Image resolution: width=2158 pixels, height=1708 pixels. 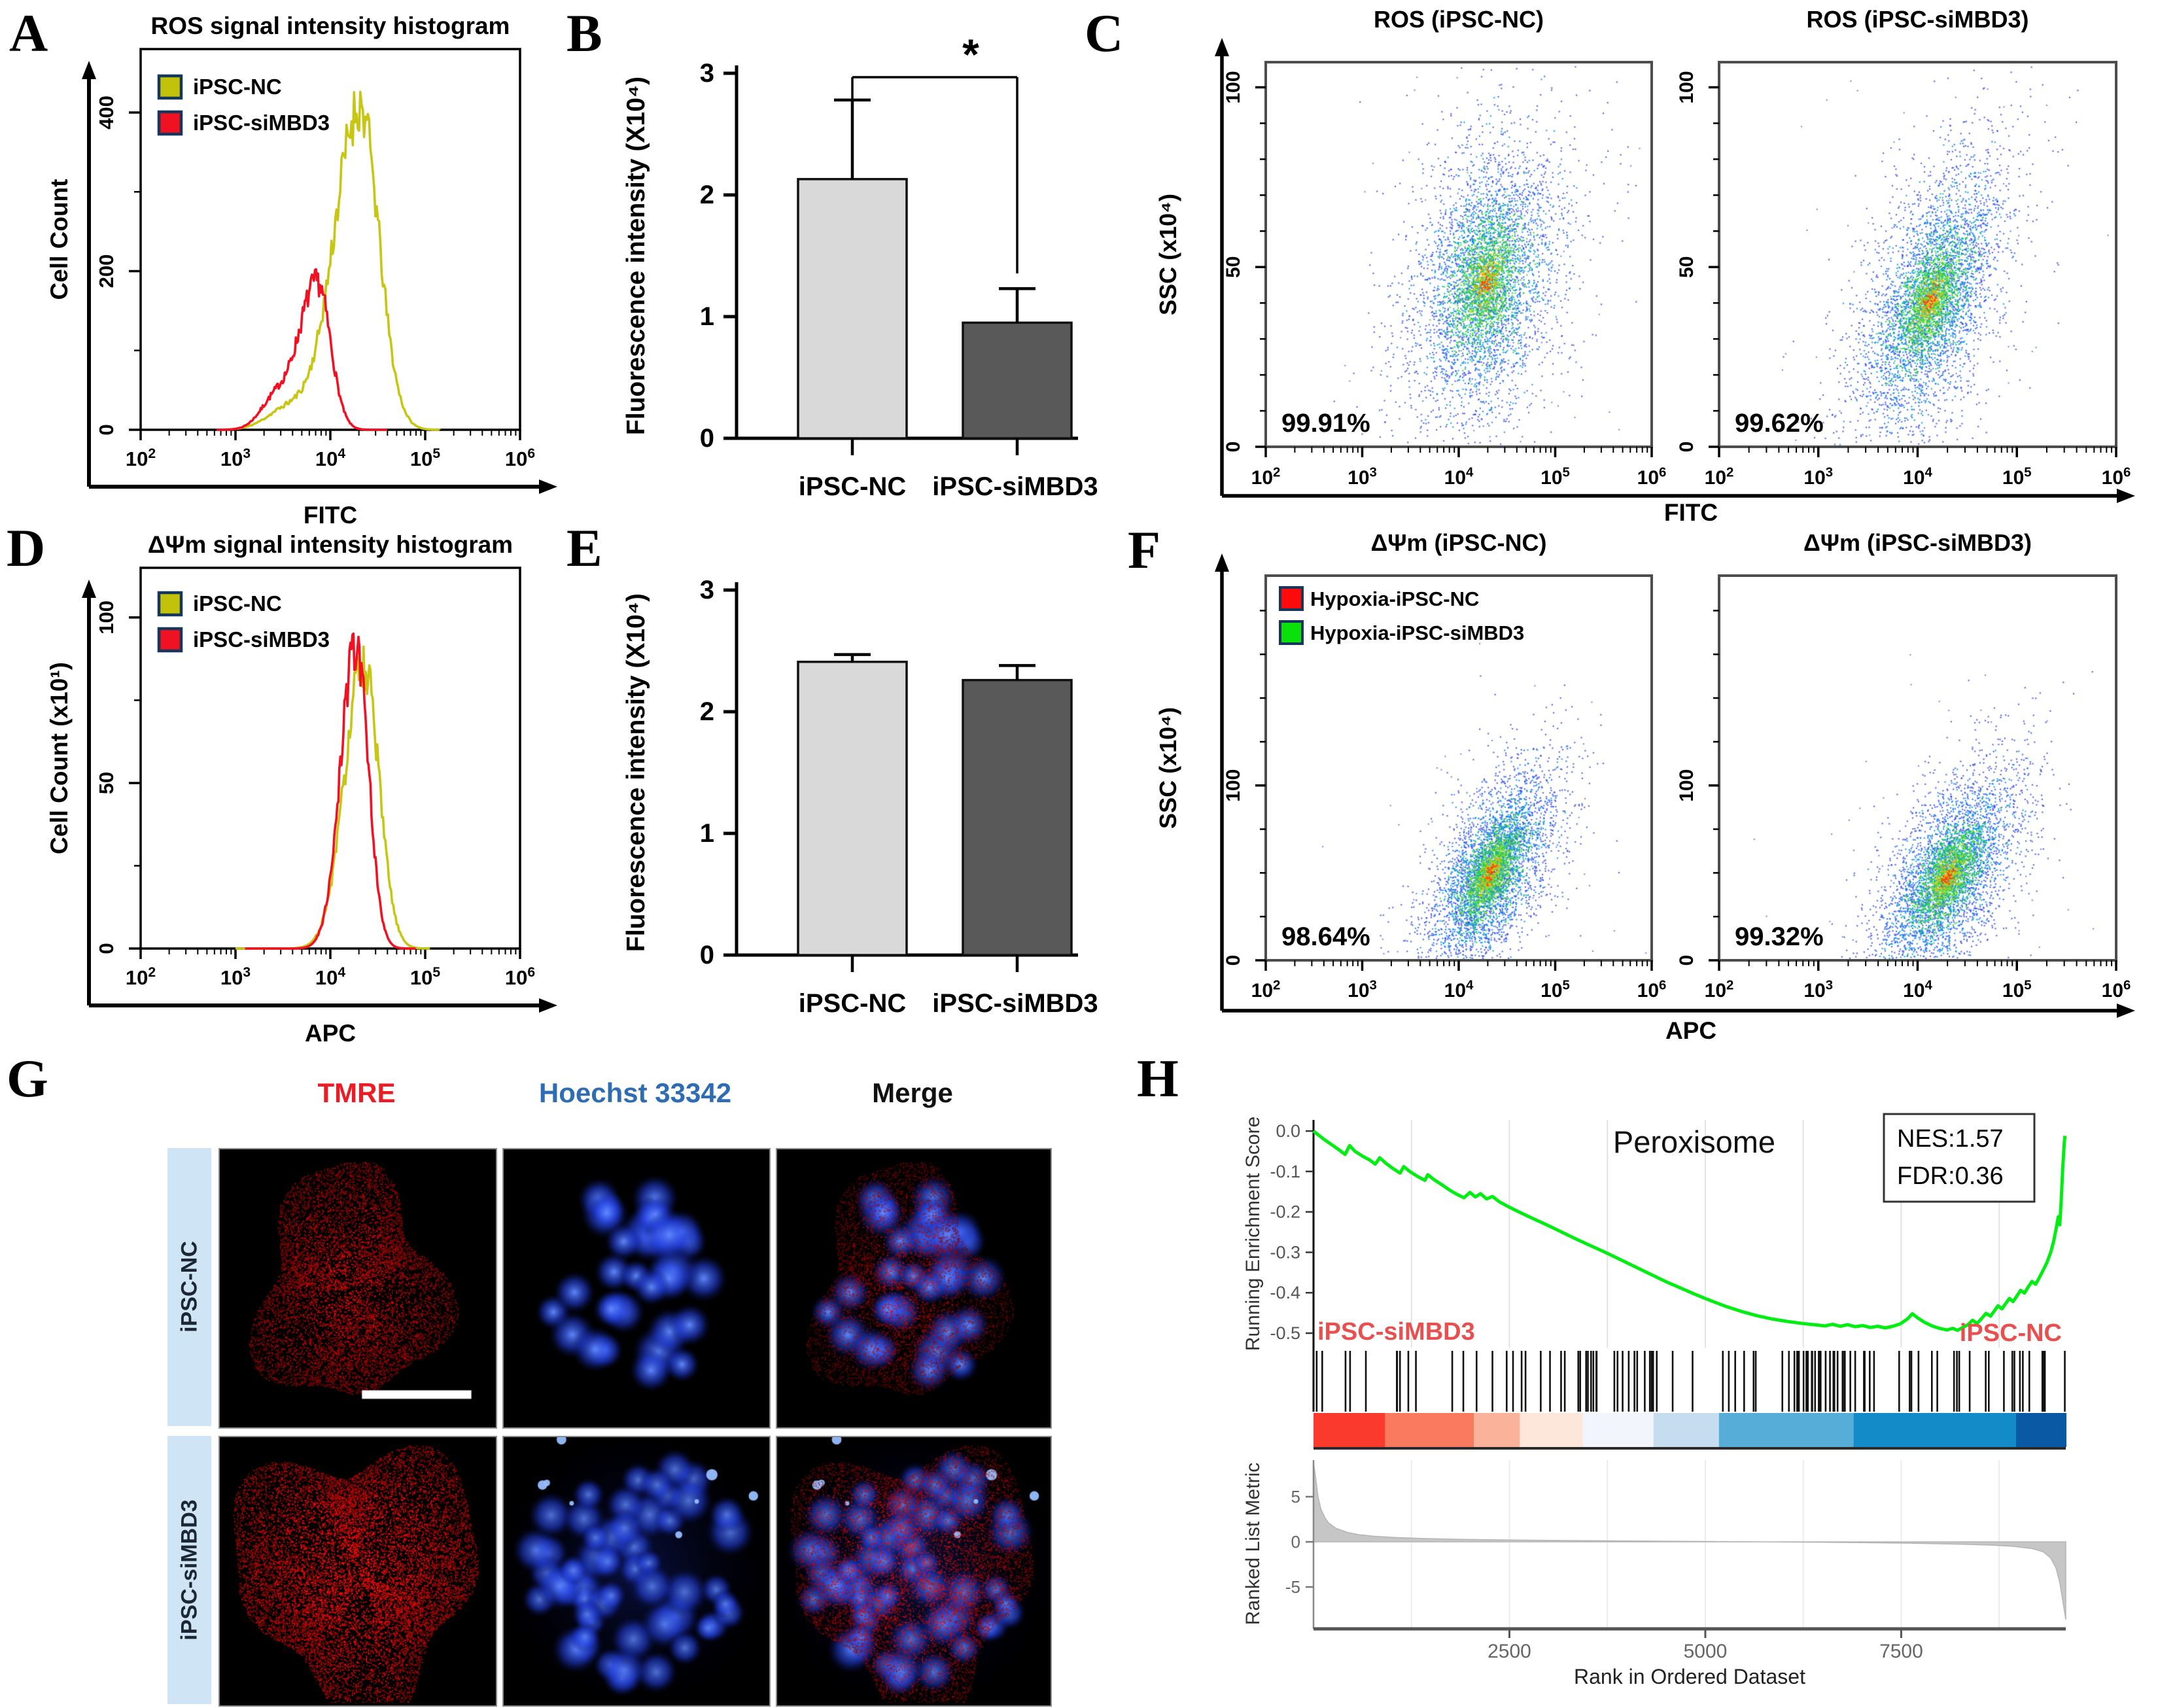 I want to click on g-column-header-merge: Merge, so click(x=912, y=1092).